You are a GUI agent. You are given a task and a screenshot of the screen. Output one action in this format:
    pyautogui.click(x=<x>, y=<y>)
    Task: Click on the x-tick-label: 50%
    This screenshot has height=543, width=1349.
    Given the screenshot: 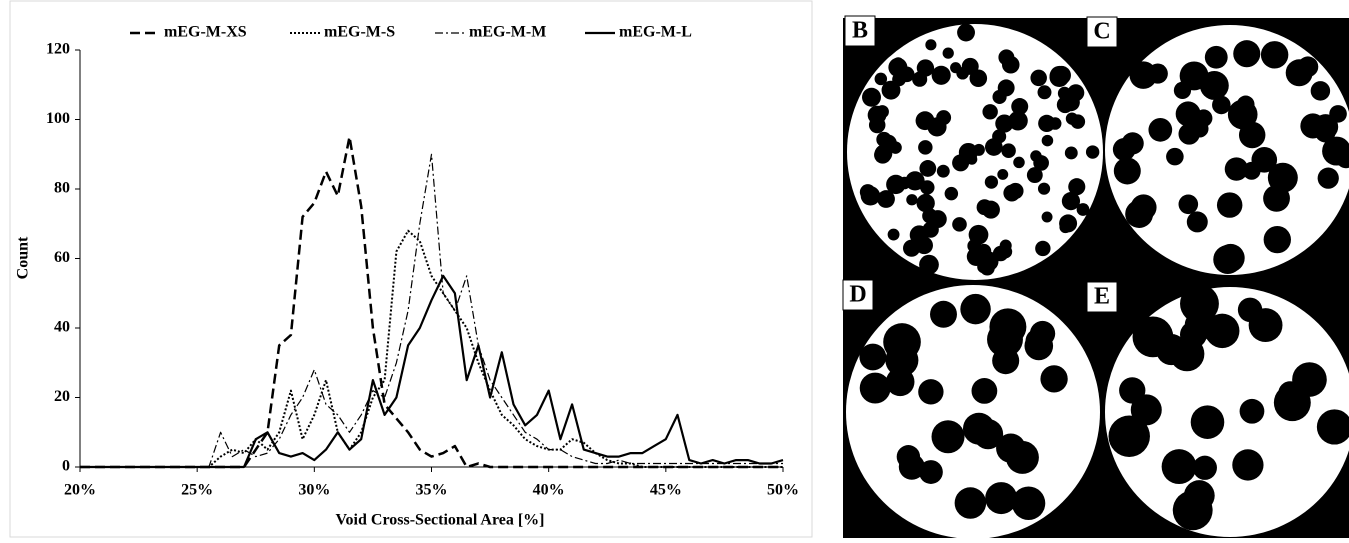 What is the action you would take?
    pyautogui.click(x=783, y=490)
    